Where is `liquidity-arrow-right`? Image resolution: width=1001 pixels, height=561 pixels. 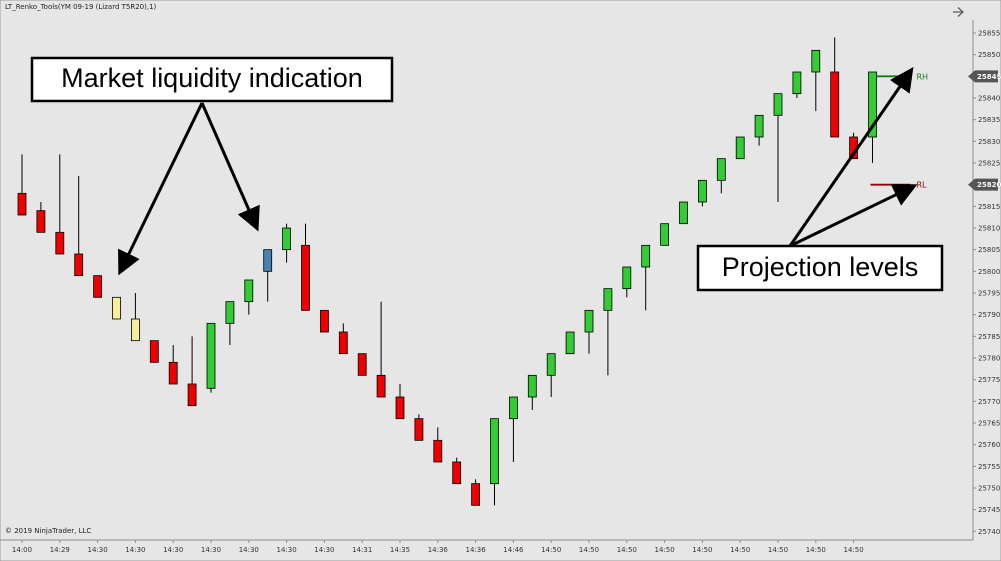
liquidity-arrow-right is located at coordinates (230, 167).